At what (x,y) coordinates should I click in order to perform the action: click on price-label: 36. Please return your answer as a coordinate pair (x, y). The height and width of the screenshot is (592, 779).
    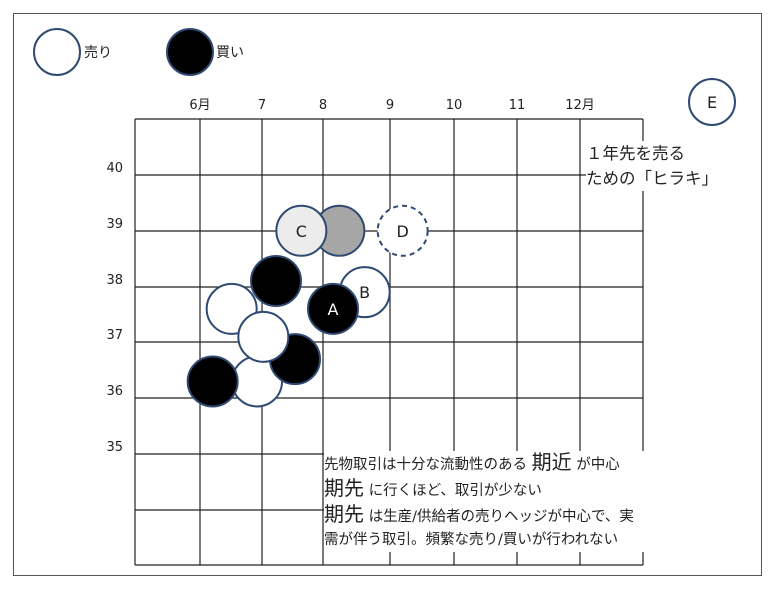
    Looking at the image, I should click on (114, 391).